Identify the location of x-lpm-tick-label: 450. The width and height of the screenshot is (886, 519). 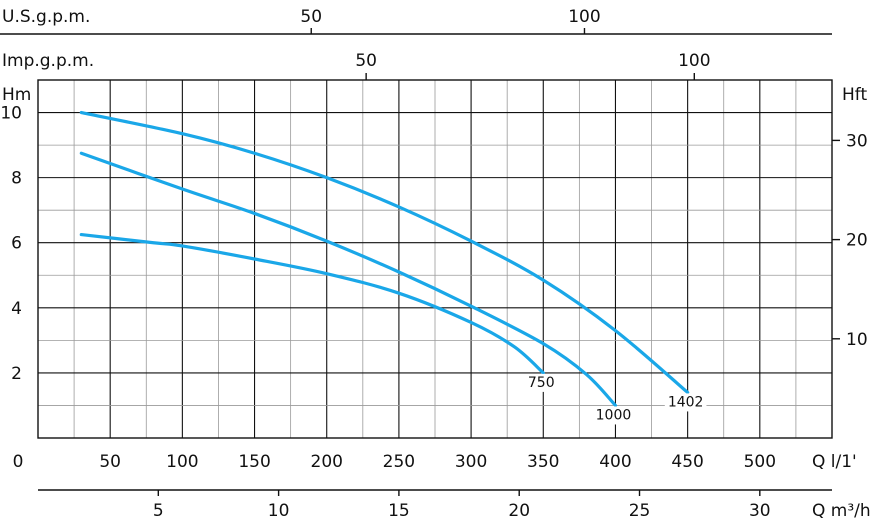
(687, 462).